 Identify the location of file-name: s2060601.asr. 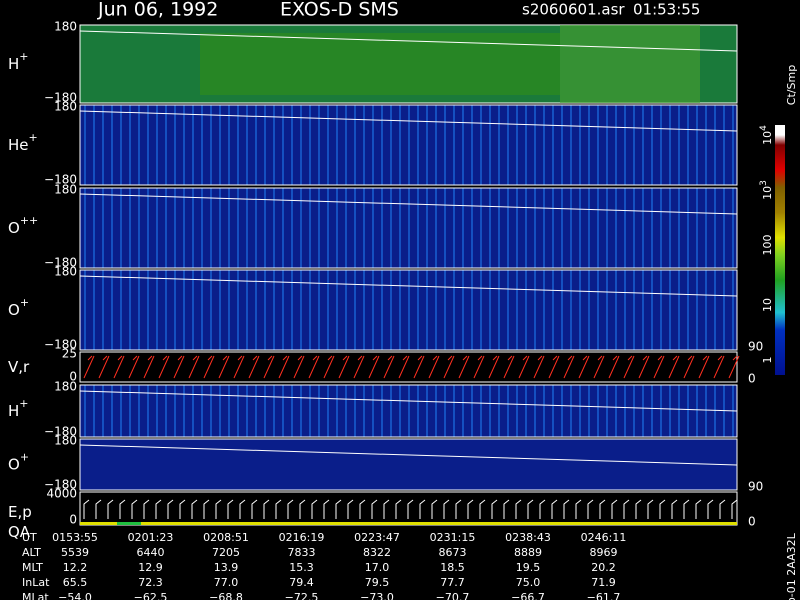
(573, 10).